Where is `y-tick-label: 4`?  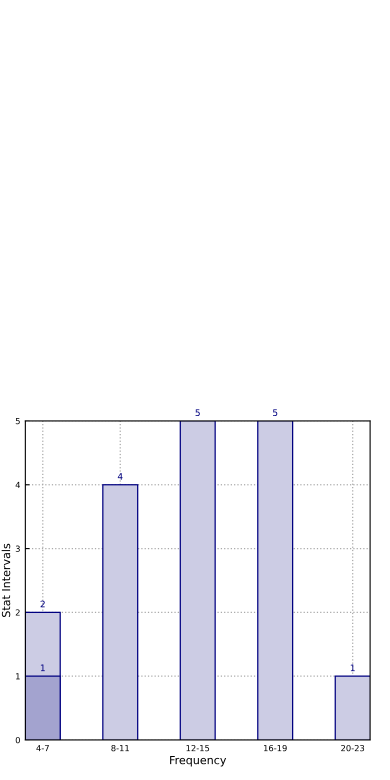
y-tick-label: 4 is located at coordinates (18, 485).